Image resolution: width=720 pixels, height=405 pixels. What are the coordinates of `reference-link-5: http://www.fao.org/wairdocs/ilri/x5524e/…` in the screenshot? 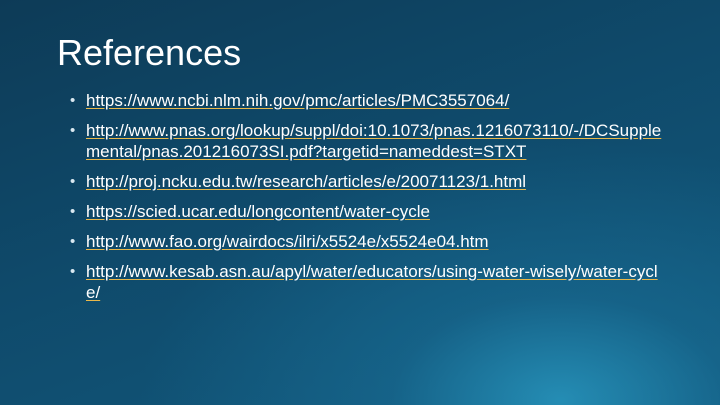 It's located at (287, 241).